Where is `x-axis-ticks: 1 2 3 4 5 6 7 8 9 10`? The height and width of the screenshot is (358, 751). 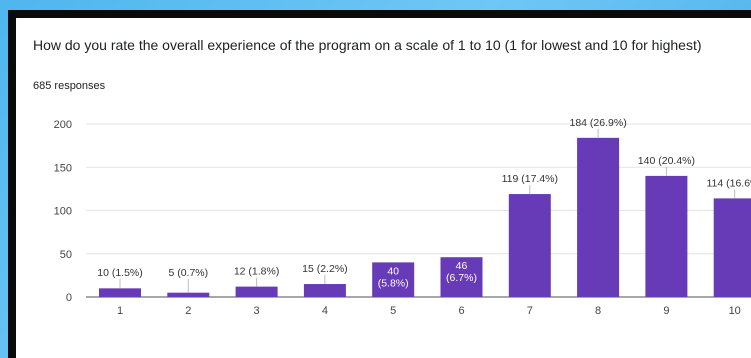 x-axis-ticks: 1 2 3 4 5 6 7 8 9 10 is located at coordinates (429, 311).